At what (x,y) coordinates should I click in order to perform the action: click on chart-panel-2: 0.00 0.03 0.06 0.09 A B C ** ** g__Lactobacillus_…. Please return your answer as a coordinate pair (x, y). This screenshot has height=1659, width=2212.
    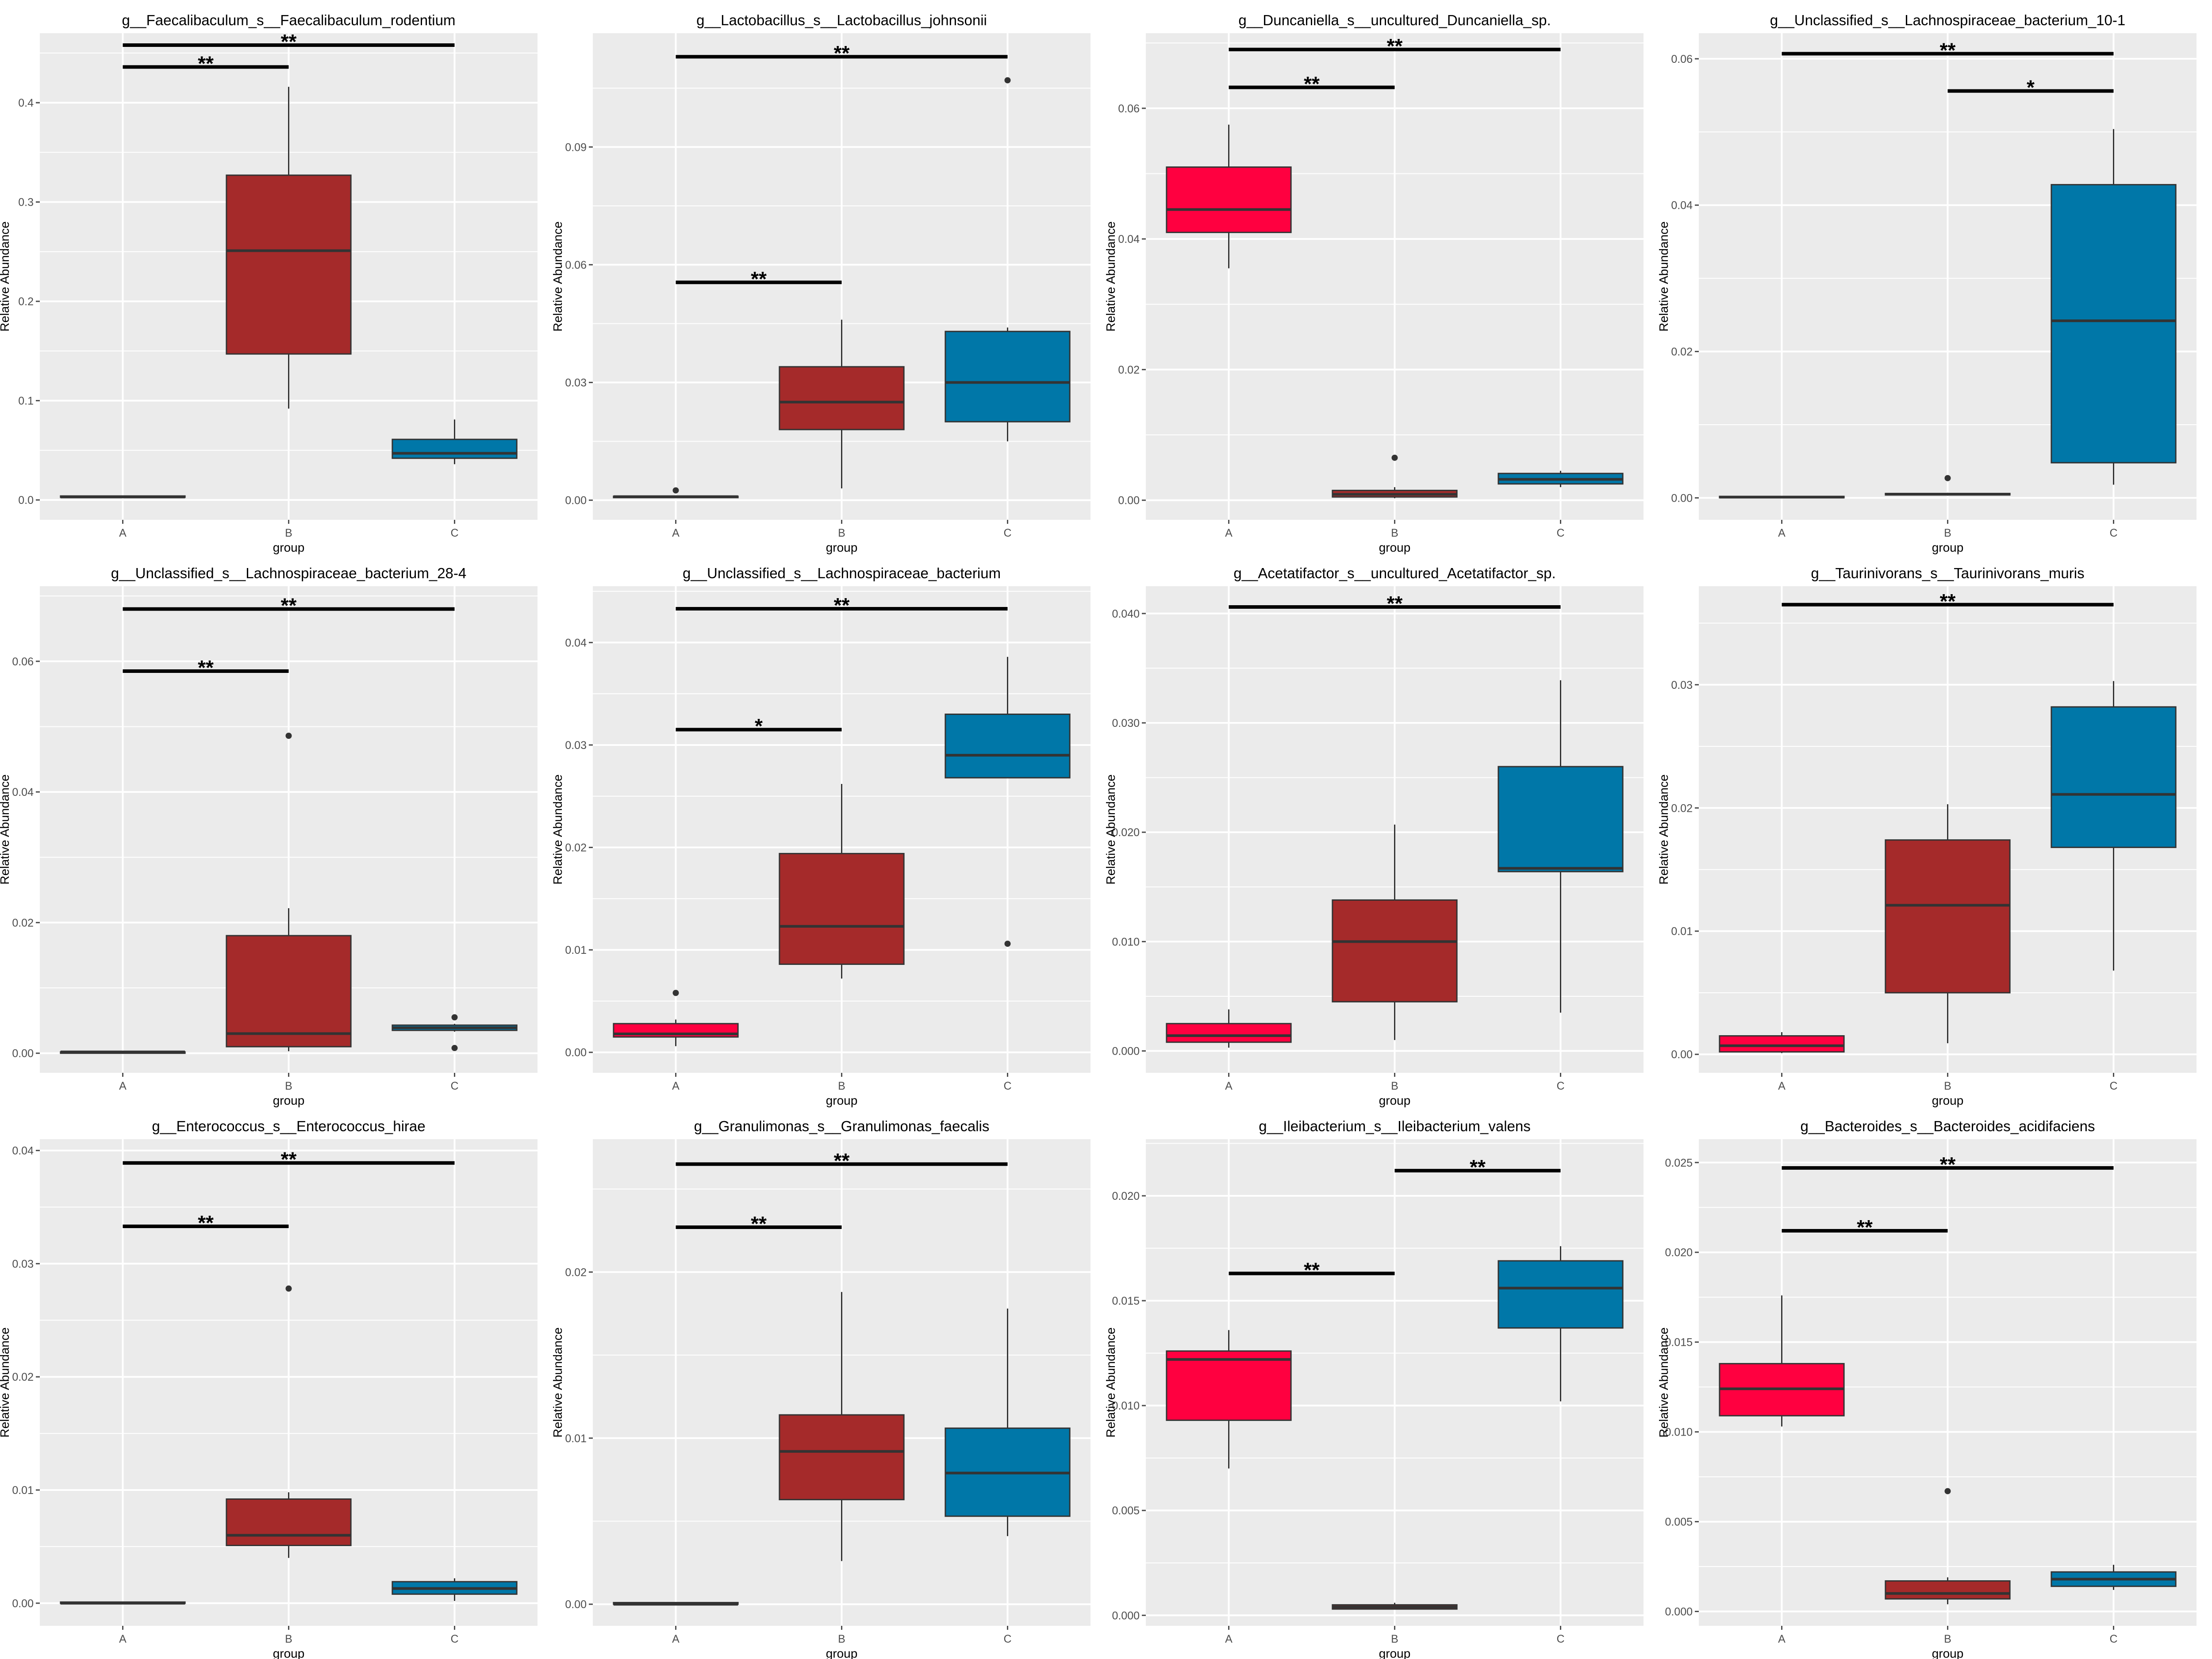
    Looking at the image, I should click on (821, 283).